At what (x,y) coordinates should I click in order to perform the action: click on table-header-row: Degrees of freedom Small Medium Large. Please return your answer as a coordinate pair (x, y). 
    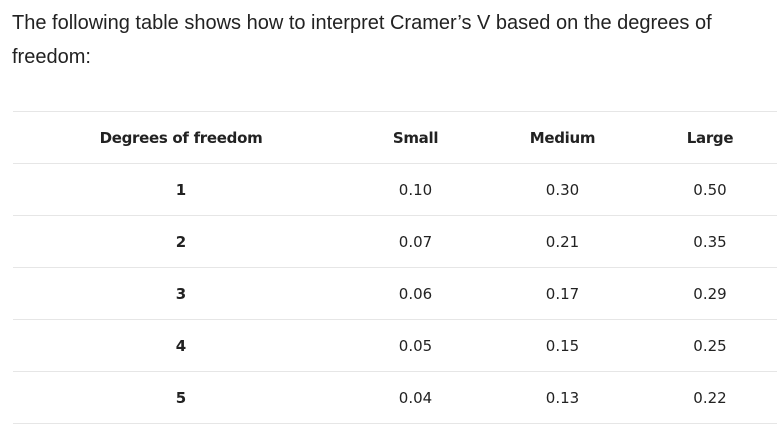
    Looking at the image, I should click on (395, 138).